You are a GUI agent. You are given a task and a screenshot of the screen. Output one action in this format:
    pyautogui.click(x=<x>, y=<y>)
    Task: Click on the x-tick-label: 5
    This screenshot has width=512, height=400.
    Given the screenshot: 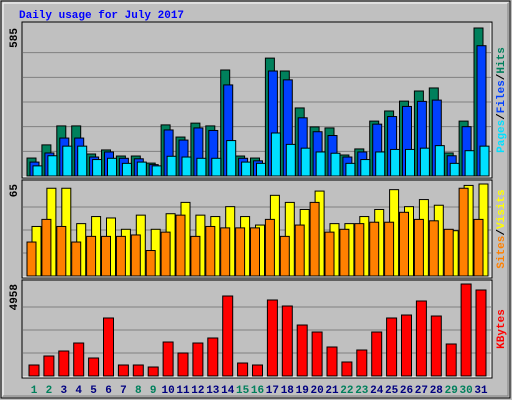 What is the action you would take?
    pyautogui.click(x=93, y=391)
    